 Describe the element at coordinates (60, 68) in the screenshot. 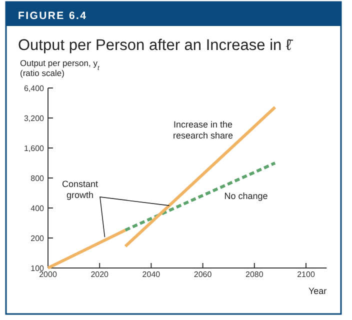

I see `text: Output per person, y$_{t}$ (ratio scale)` at that location.